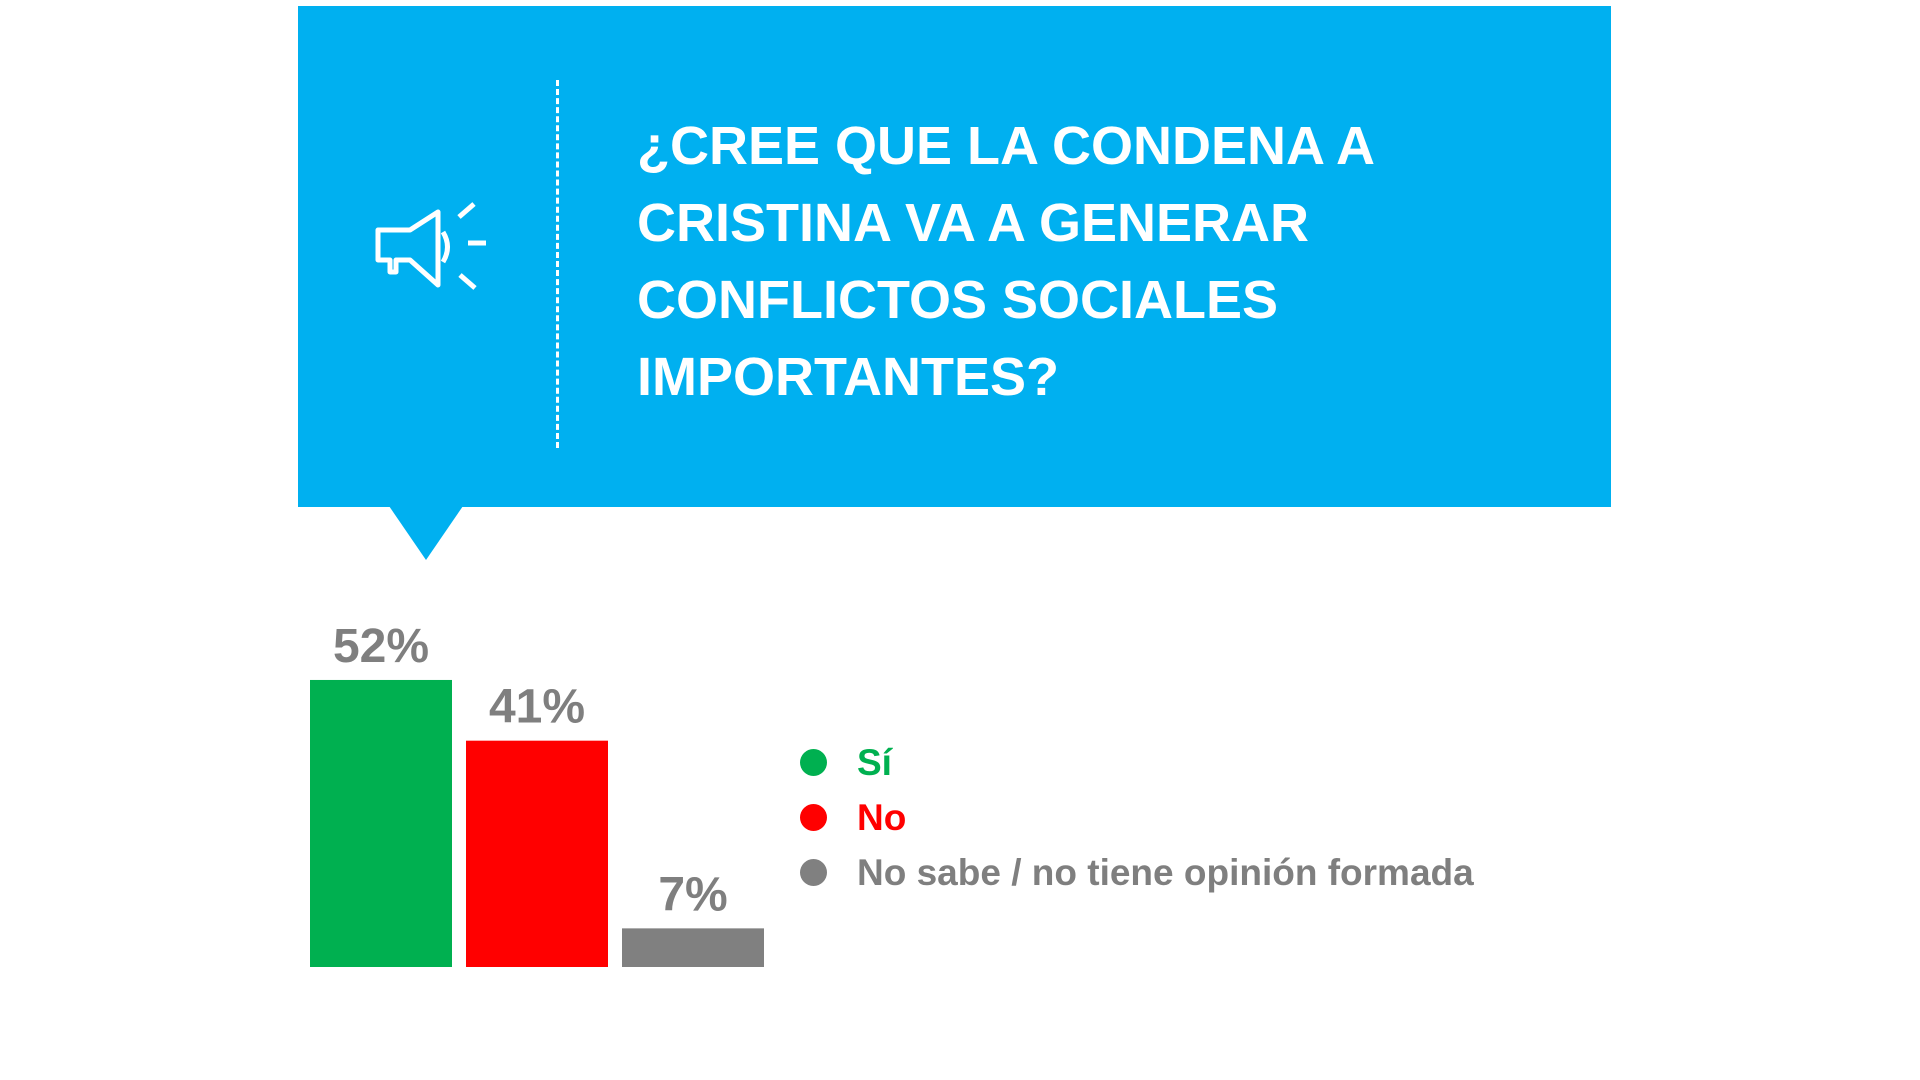 This screenshot has width=1920, height=1080. I want to click on legend: Sí No No sabe / no tiene opinión formada, so click(1137, 817).